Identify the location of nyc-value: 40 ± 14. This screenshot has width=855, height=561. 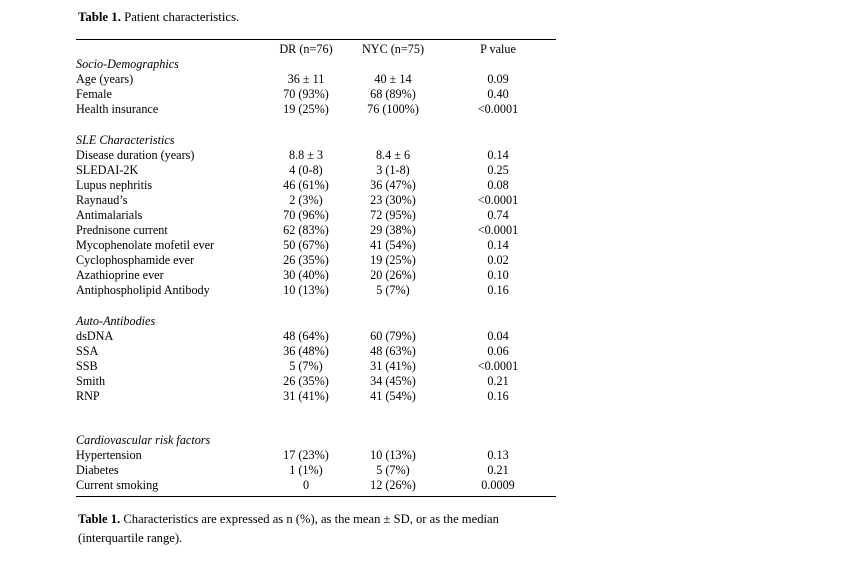
(393, 79).